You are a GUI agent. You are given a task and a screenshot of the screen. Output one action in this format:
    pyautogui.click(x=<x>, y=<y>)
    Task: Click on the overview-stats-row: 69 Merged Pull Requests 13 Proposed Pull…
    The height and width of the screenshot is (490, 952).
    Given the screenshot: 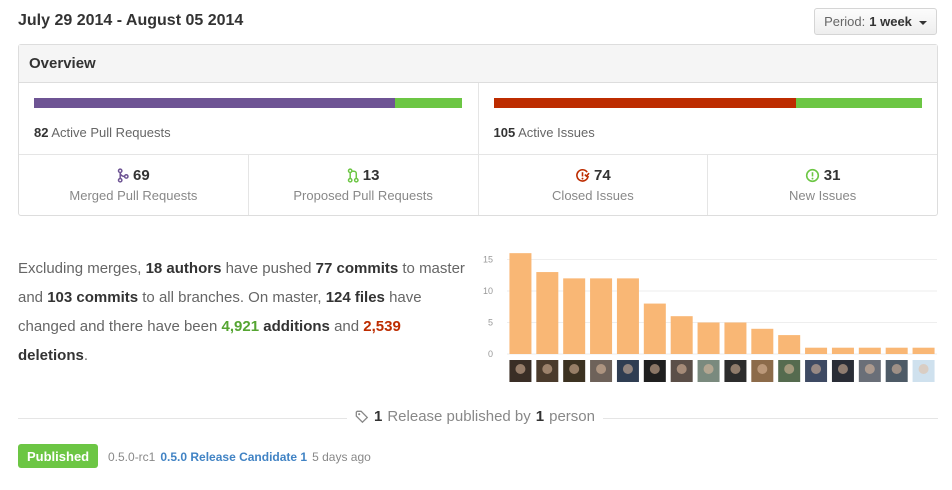 What is the action you would take?
    pyautogui.click(x=478, y=185)
    